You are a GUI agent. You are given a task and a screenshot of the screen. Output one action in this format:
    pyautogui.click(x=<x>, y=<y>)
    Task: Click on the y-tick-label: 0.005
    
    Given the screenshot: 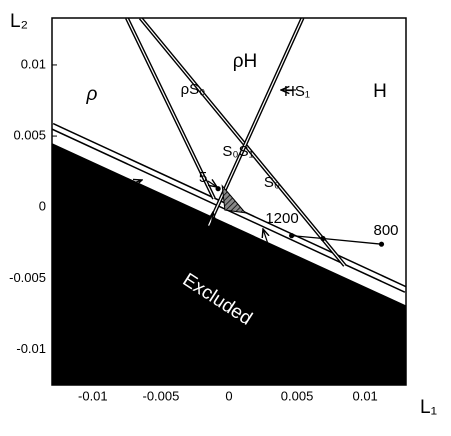 What is the action you would take?
    pyautogui.click(x=29, y=135)
    